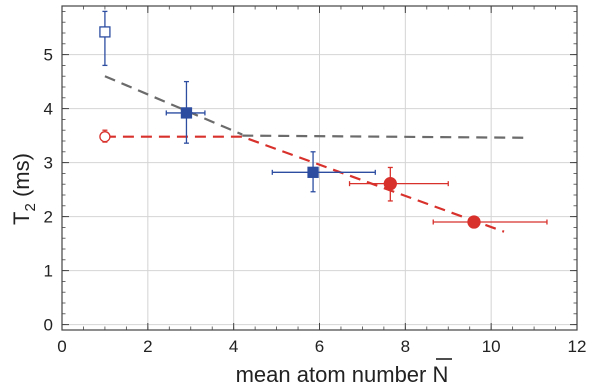  I want to click on x-tick-label: 12, so click(577, 346).